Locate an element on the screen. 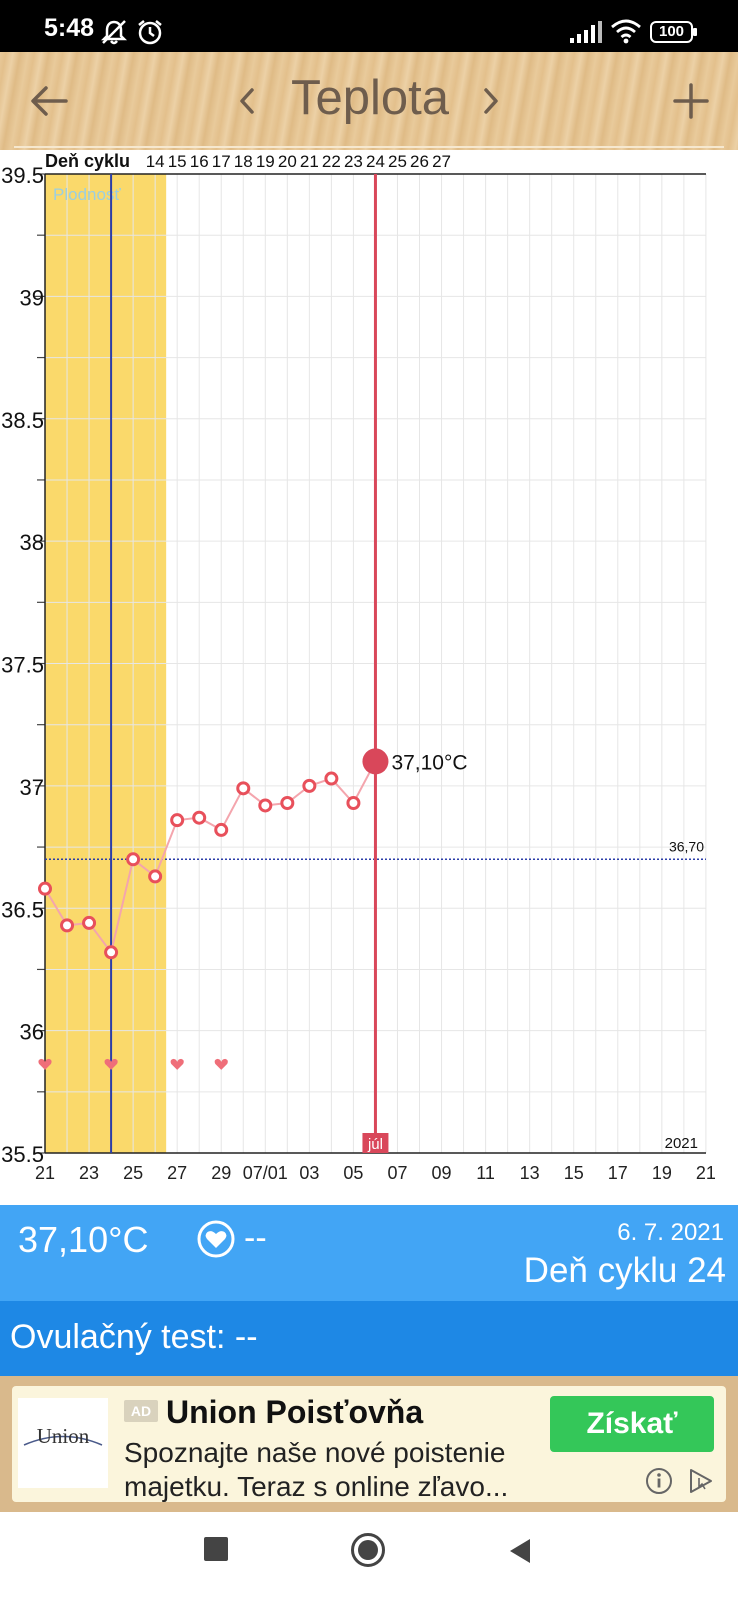 The height and width of the screenshot is (1600, 738). ad-logo: Union is located at coordinates (63, 1443).